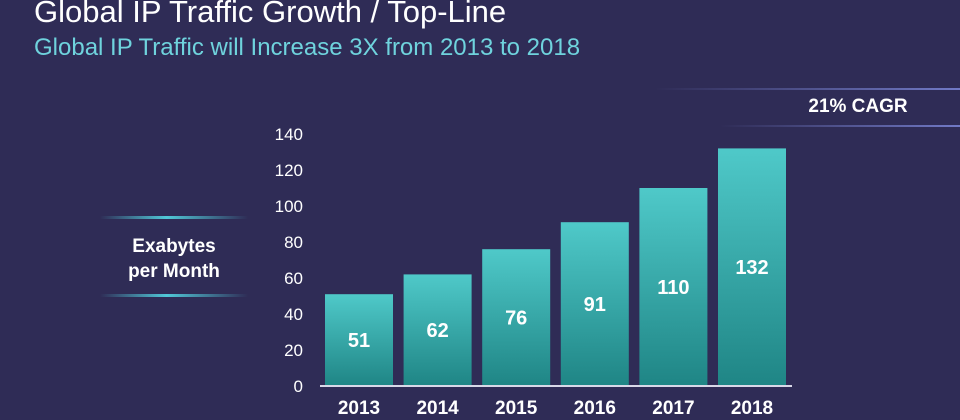 The image size is (960, 420). I want to click on y-tick-label: 20, so click(293, 350).